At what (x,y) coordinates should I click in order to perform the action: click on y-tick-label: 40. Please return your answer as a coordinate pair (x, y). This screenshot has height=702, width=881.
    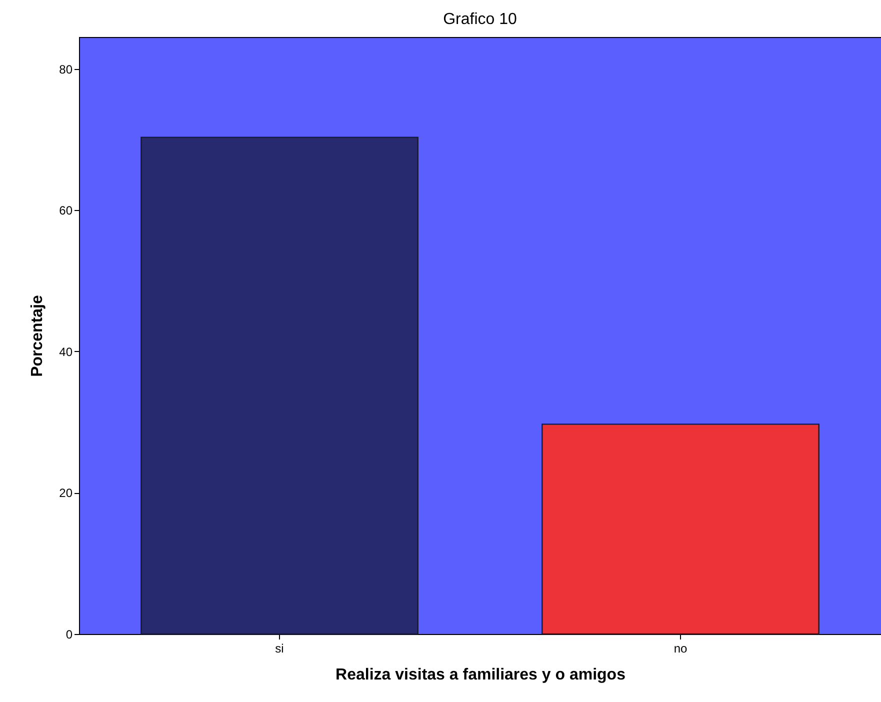
    Looking at the image, I should click on (66, 351).